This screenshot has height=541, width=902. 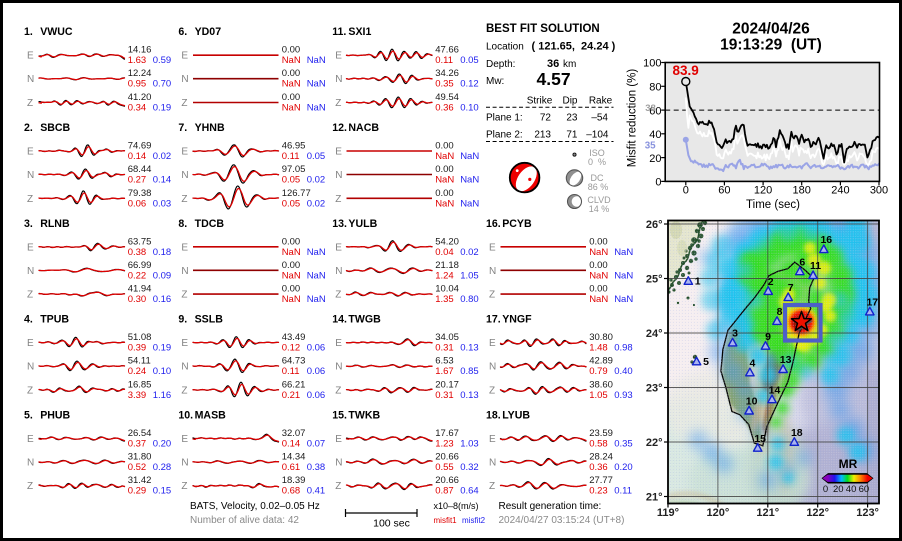 I want to click on svg-text: 8, so click(x=780, y=312).